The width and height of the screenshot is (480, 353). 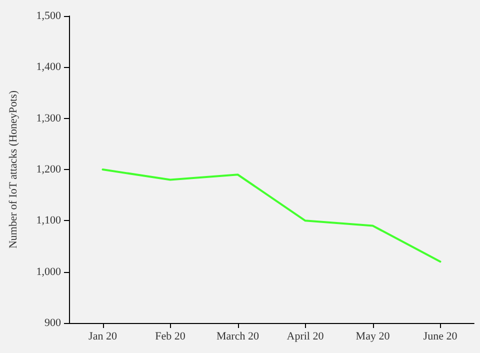 I want to click on y-tick-label: 900, so click(x=53, y=323).